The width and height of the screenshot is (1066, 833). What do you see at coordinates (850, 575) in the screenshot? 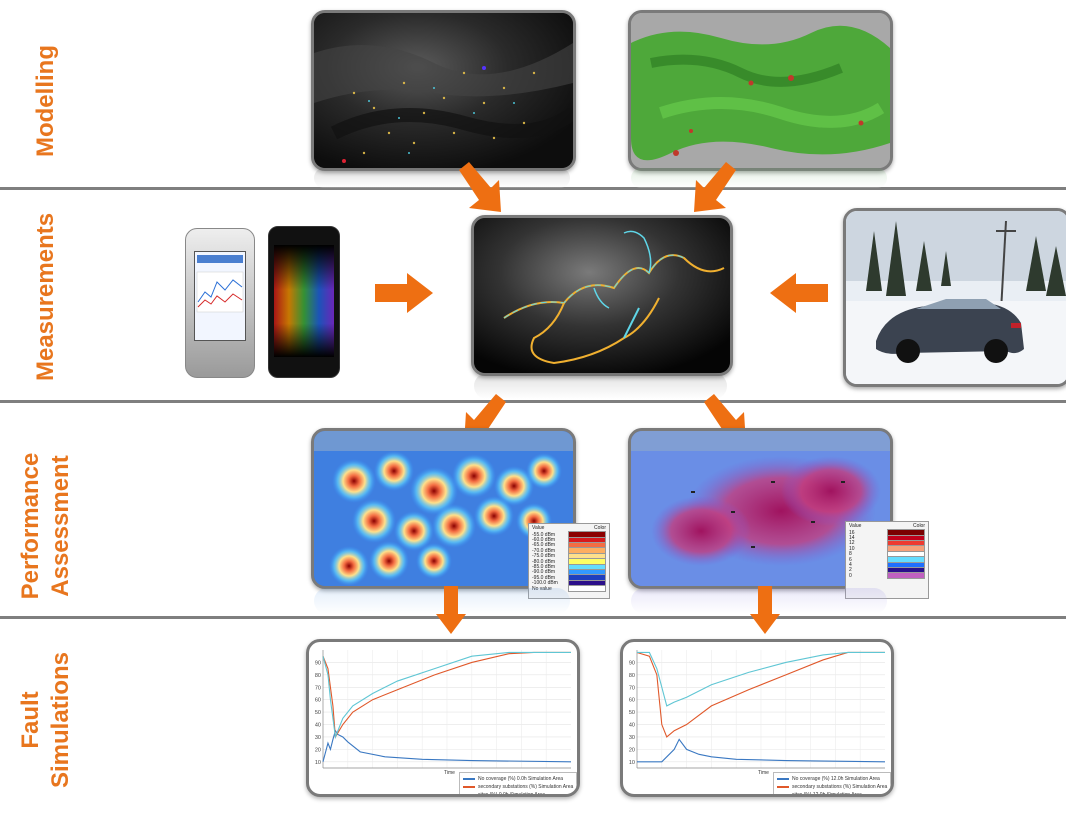
I see `legend-value: 0` at bounding box center [850, 575].